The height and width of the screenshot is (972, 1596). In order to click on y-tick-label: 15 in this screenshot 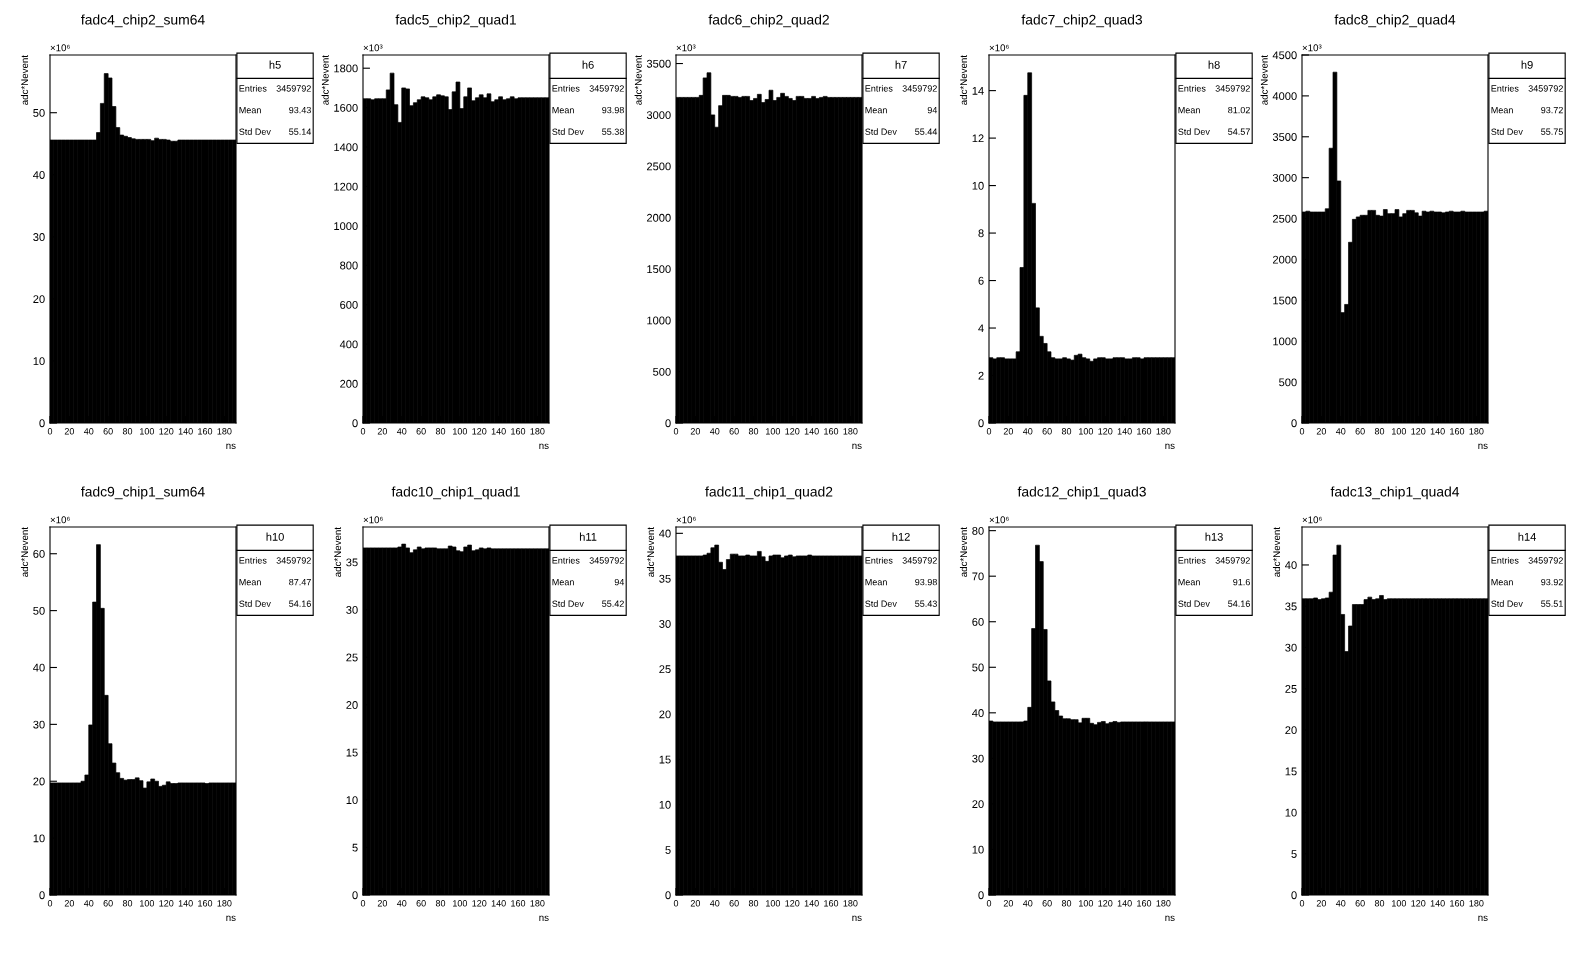, I will do `click(352, 752)`.